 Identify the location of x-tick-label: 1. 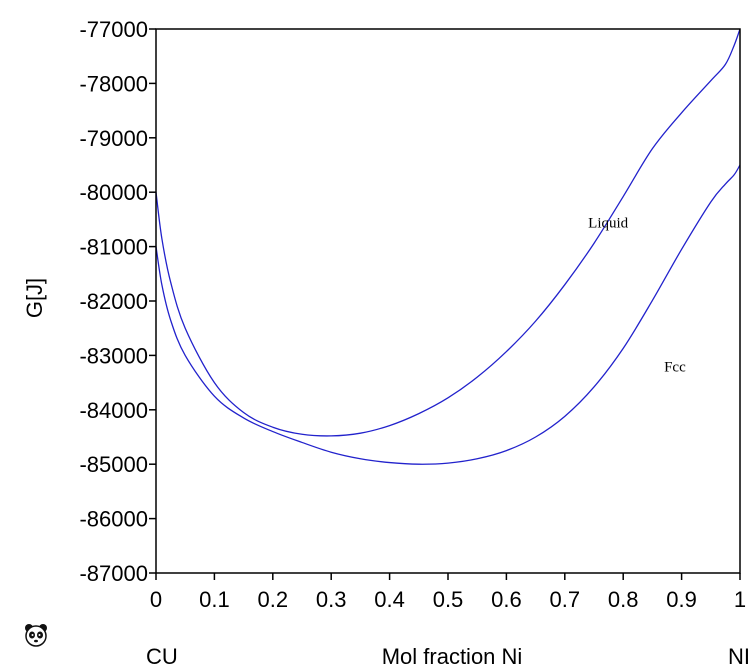
(740, 599).